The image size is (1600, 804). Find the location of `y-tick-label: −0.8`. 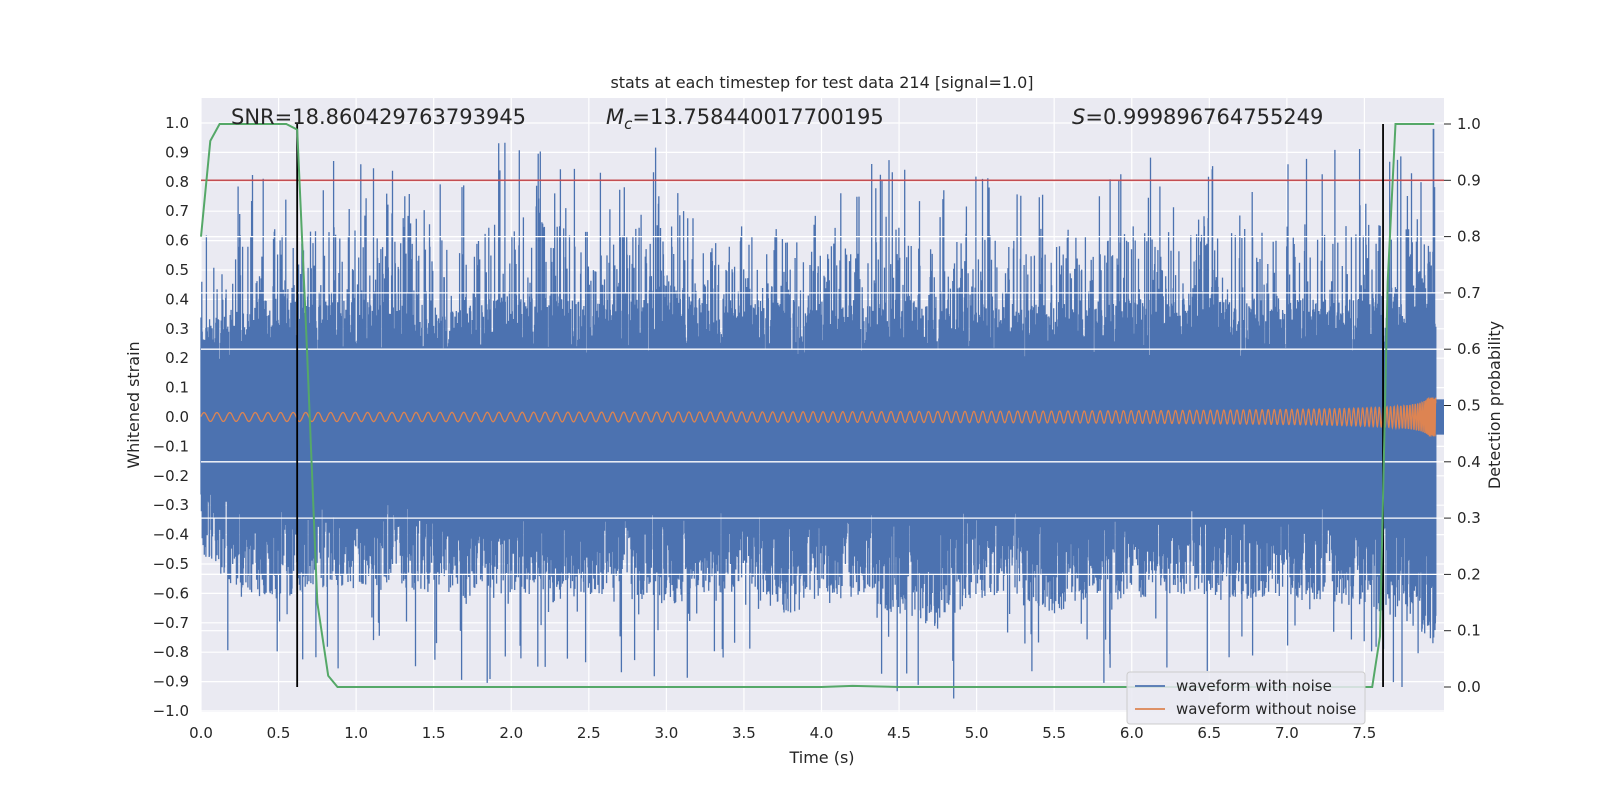

y-tick-label: −0.8 is located at coordinates (171, 652).